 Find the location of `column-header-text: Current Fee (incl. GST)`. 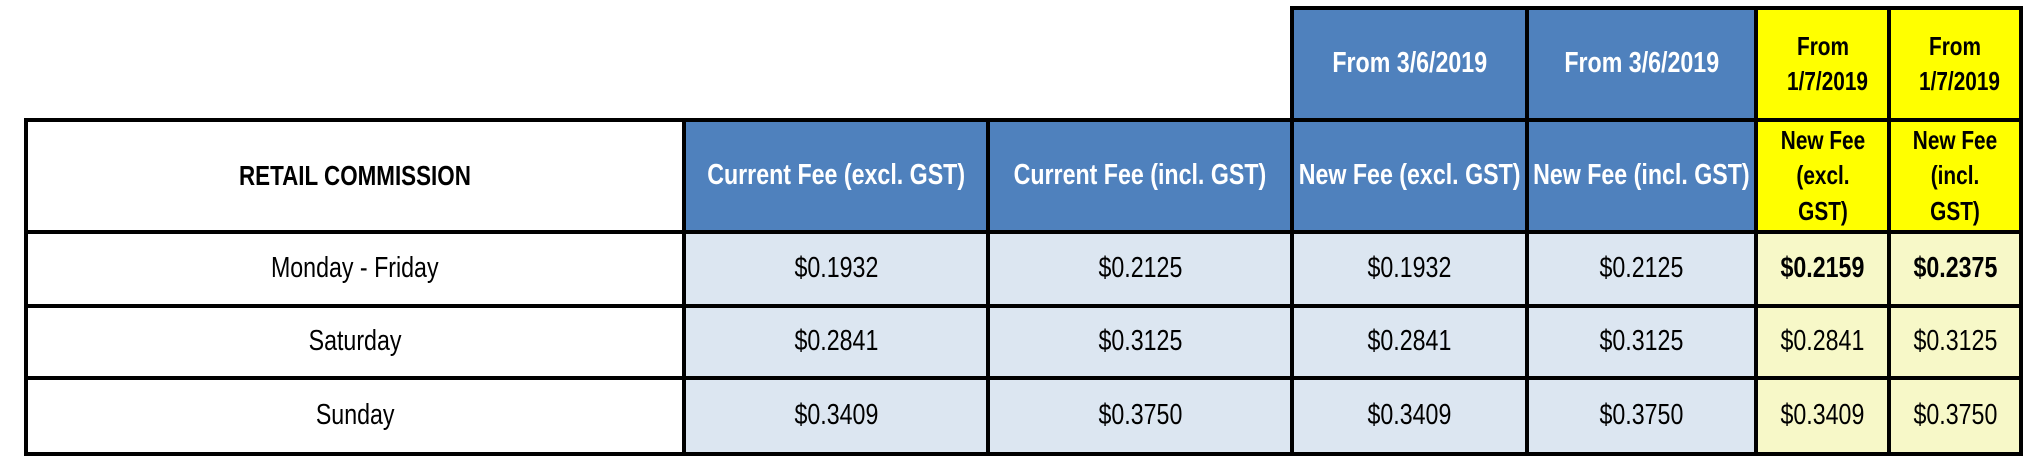

column-header-text: Current Fee (incl. GST) is located at coordinates (1140, 175).